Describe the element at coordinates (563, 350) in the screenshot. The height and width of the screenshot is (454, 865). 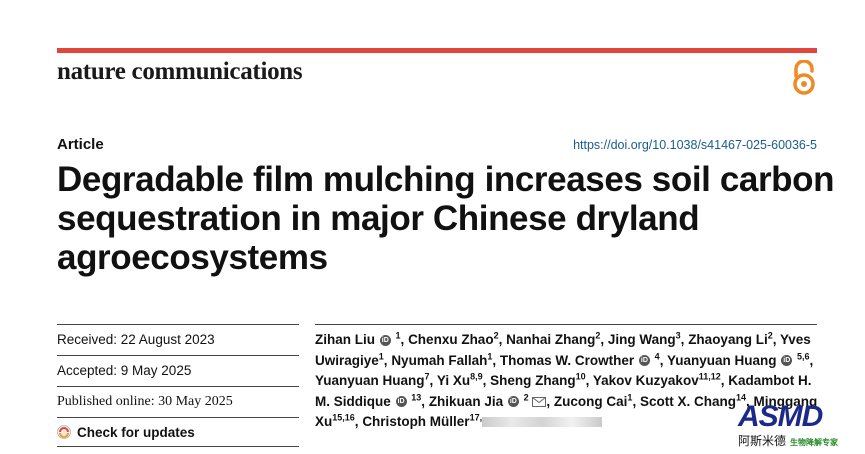
I see `author-name: Yves Uwiragiye` at that location.